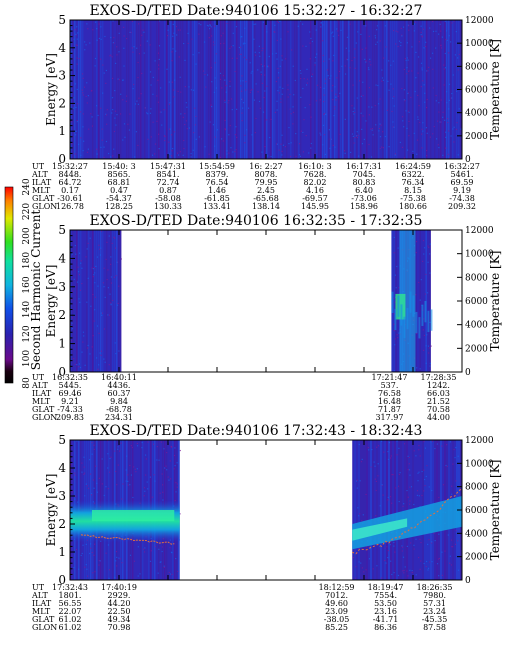  What do you see at coordinates (9, 285) in the screenshot?
I see `colorbar-gradient` at bounding box center [9, 285].